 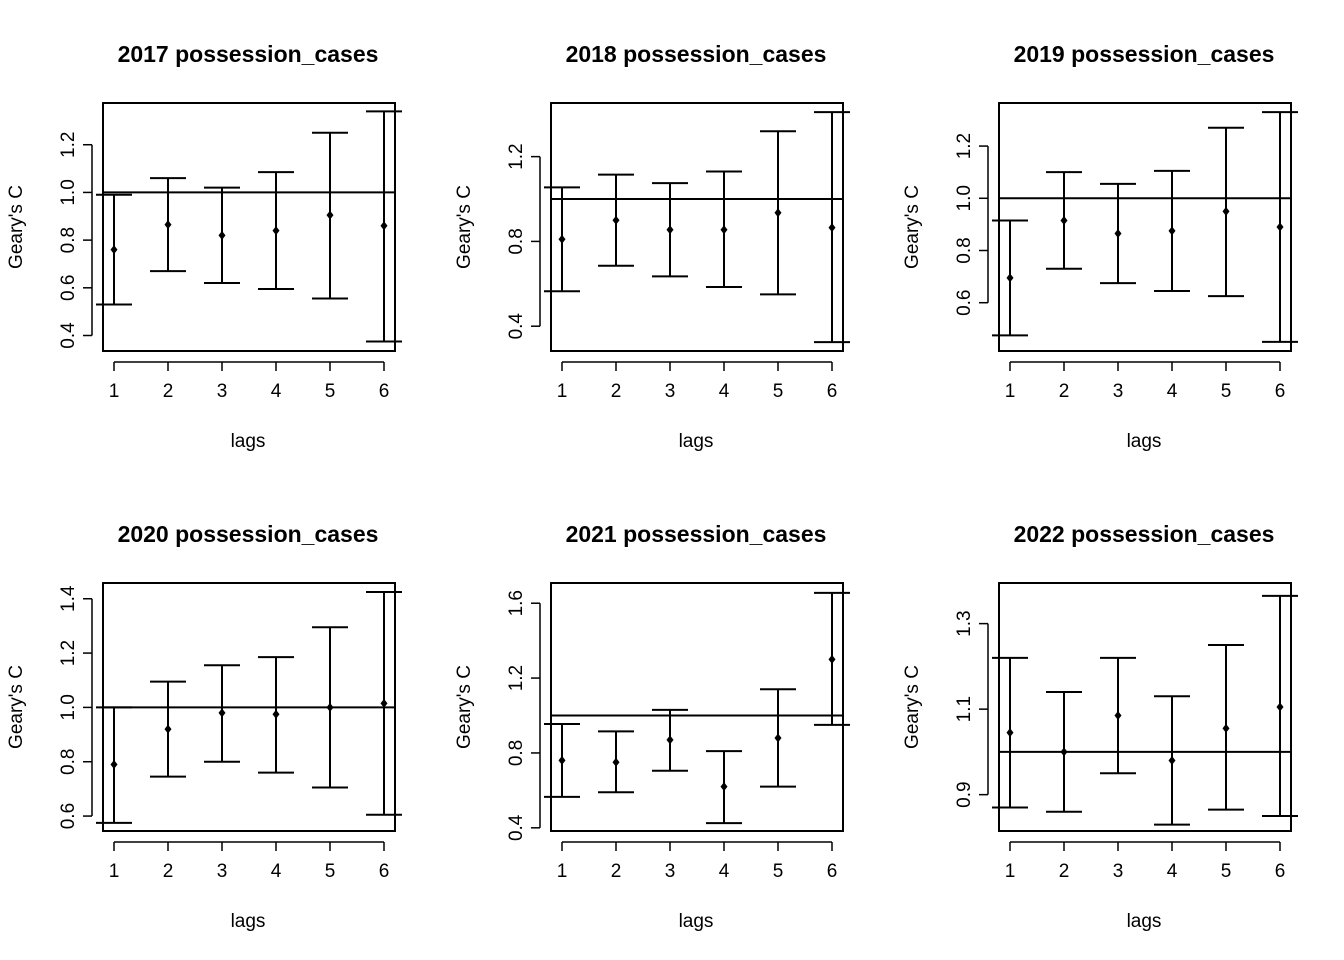 What do you see at coordinates (248, 54) in the screenshot?
I see `chart-title: 2017 possession_cases` at bounding box center [248, 54].